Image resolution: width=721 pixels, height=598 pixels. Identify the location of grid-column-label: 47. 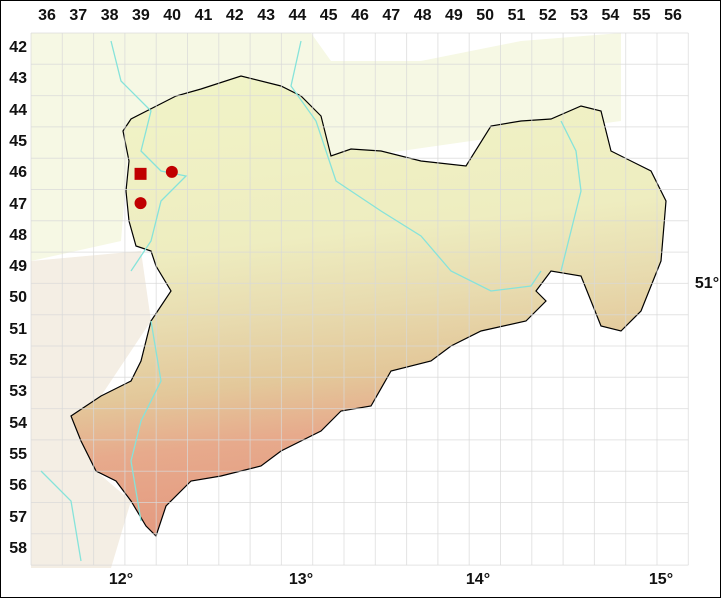
(391, 15).